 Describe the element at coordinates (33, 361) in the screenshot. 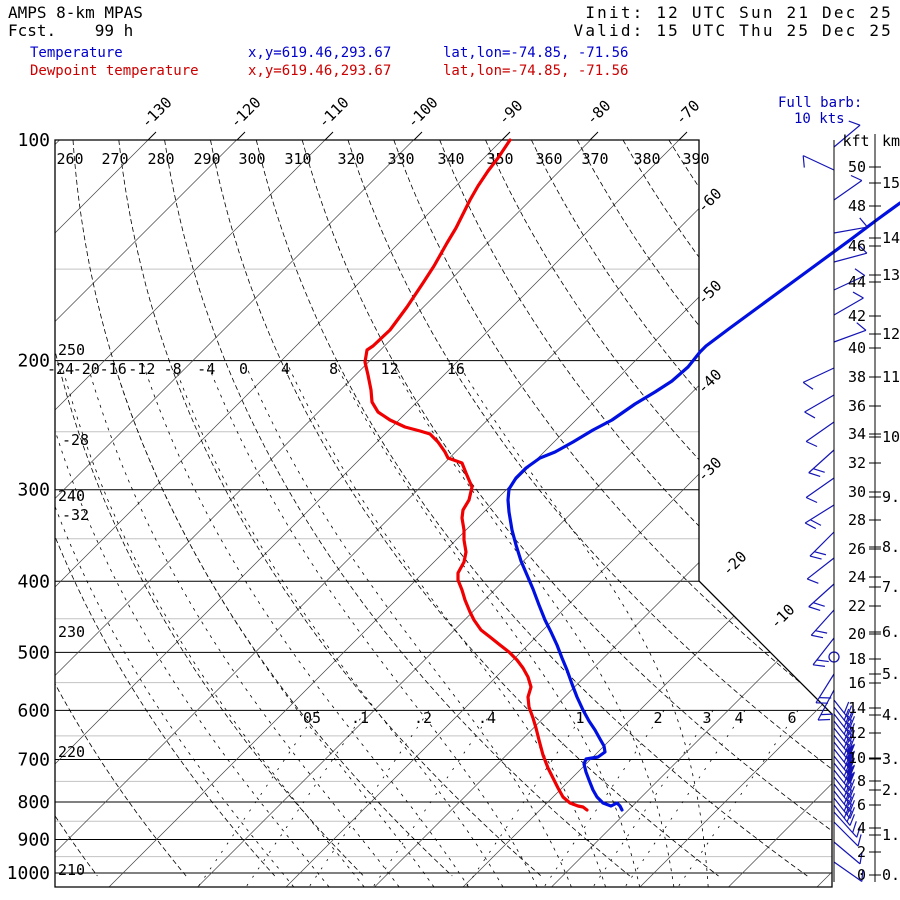

I see `pressure-label: 200` at that location.